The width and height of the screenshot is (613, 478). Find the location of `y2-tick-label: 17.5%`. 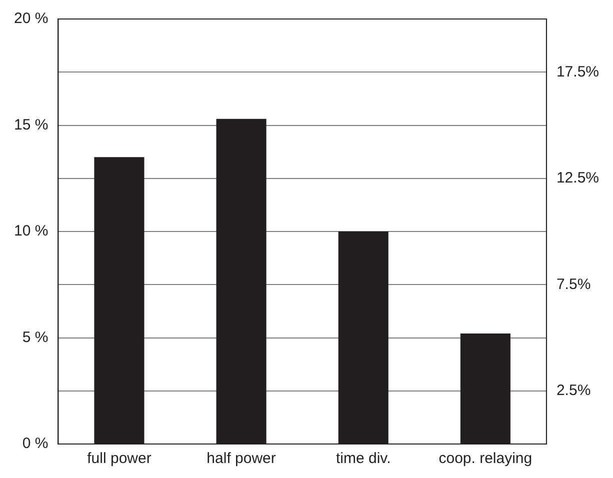

y2-tick-label: 17.5% is located at coordinates (578, 71).